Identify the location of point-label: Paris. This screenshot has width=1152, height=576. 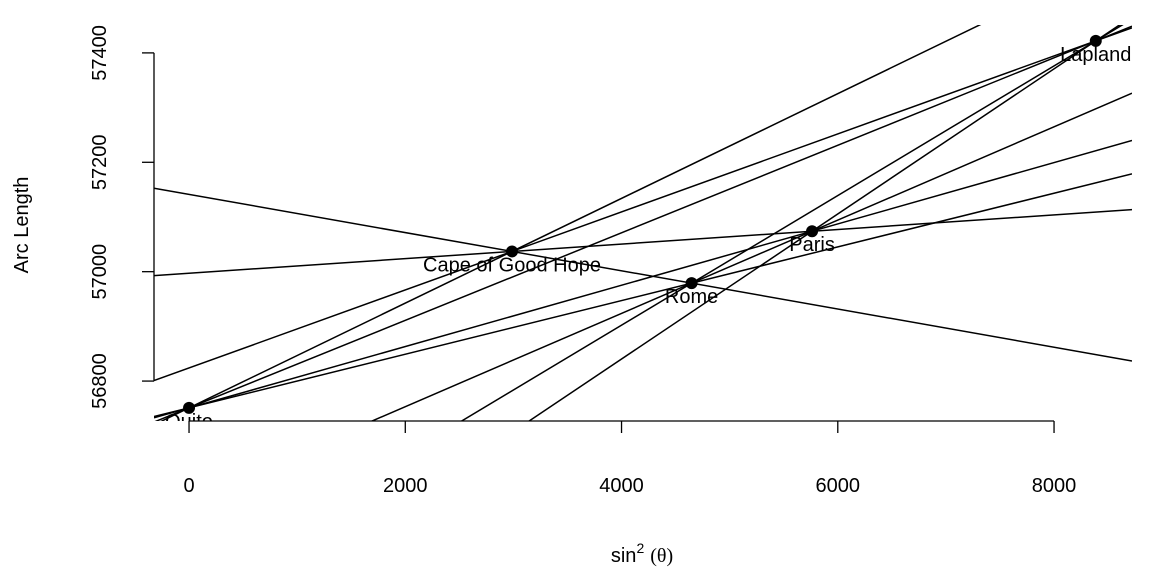
(812, 245).